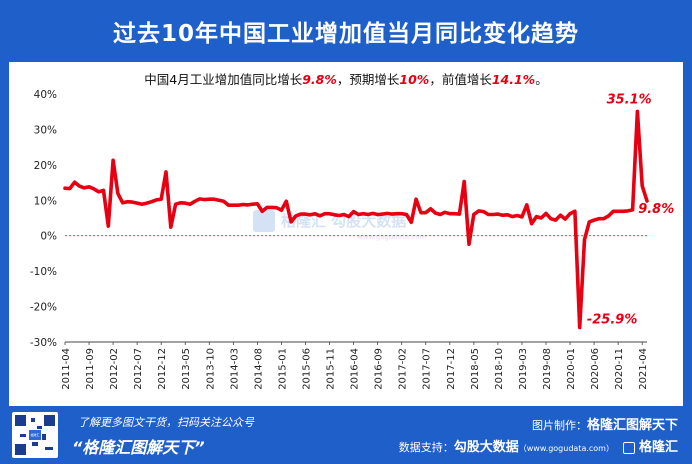  I want to click on watermark: 格隆汇 勾股大数据 www.gogudata.com, so click(339, 225).